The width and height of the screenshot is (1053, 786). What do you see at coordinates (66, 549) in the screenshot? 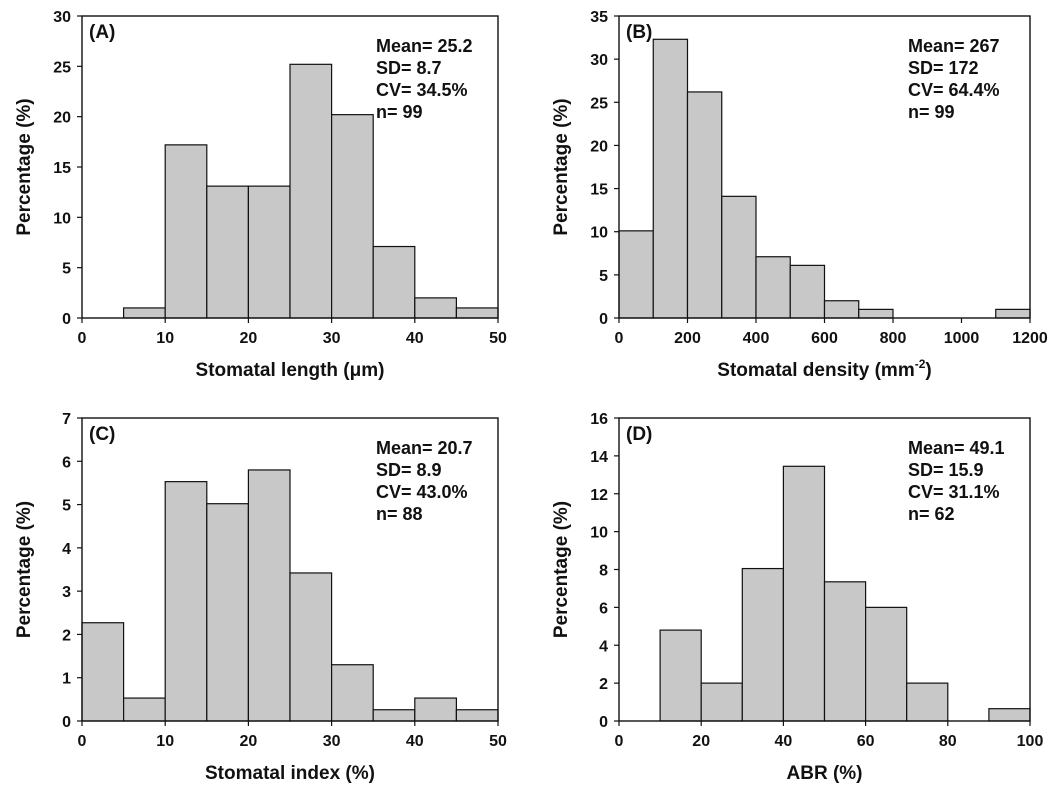
I see `chart-c-y-tick-label: 4` at bounding box center [66, 549].